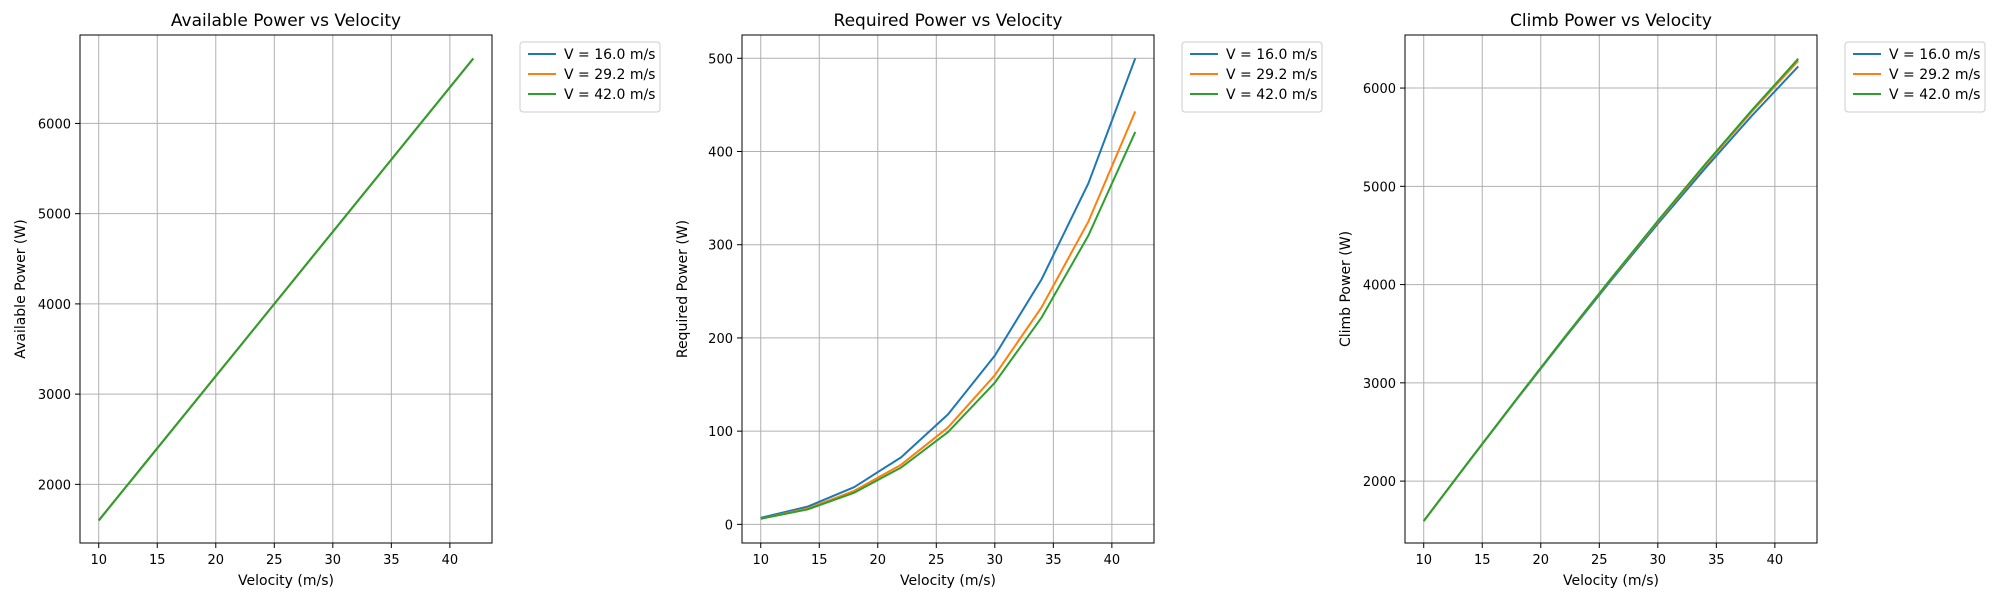 This screenshot has height=600, width=2000. I want to click on chart-title: Available Power vs Velocity, so click(286, 21).